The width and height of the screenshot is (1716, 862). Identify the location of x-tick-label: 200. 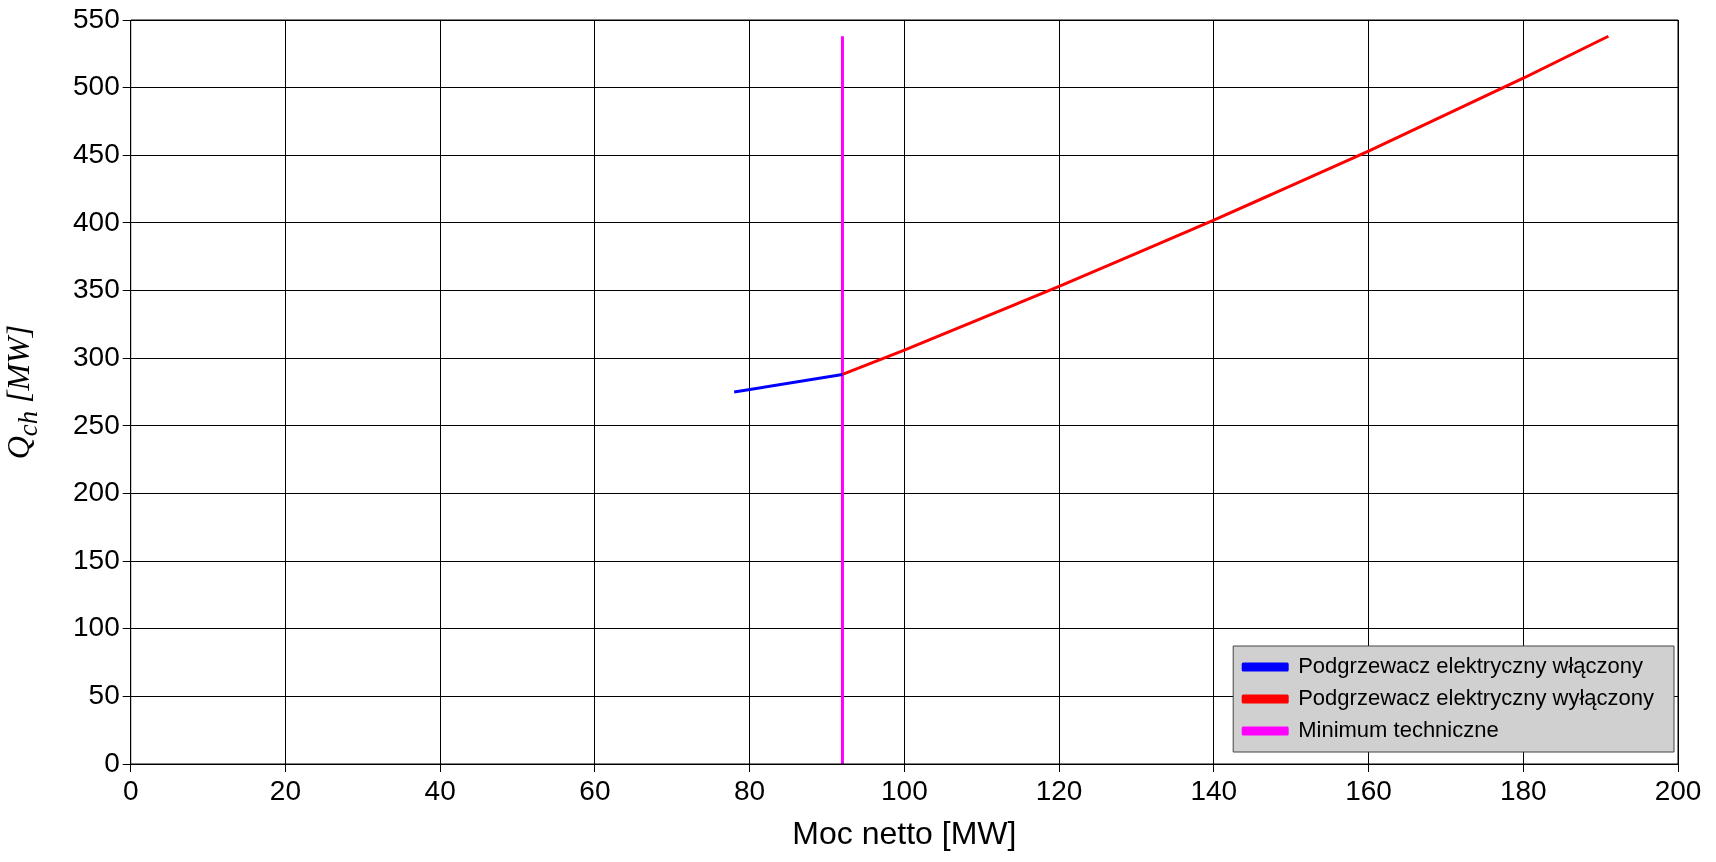
(1678, 790).